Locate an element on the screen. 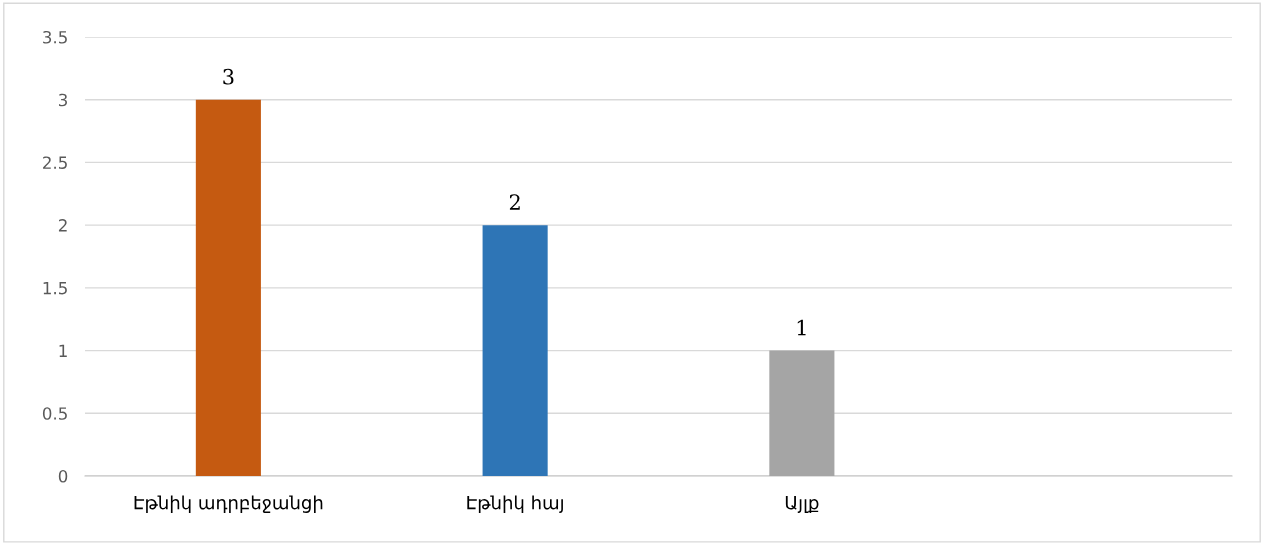 The width and height of the screenshot is (1264, 544). y-tick-label: 0 is located at coordinates (63, 476).